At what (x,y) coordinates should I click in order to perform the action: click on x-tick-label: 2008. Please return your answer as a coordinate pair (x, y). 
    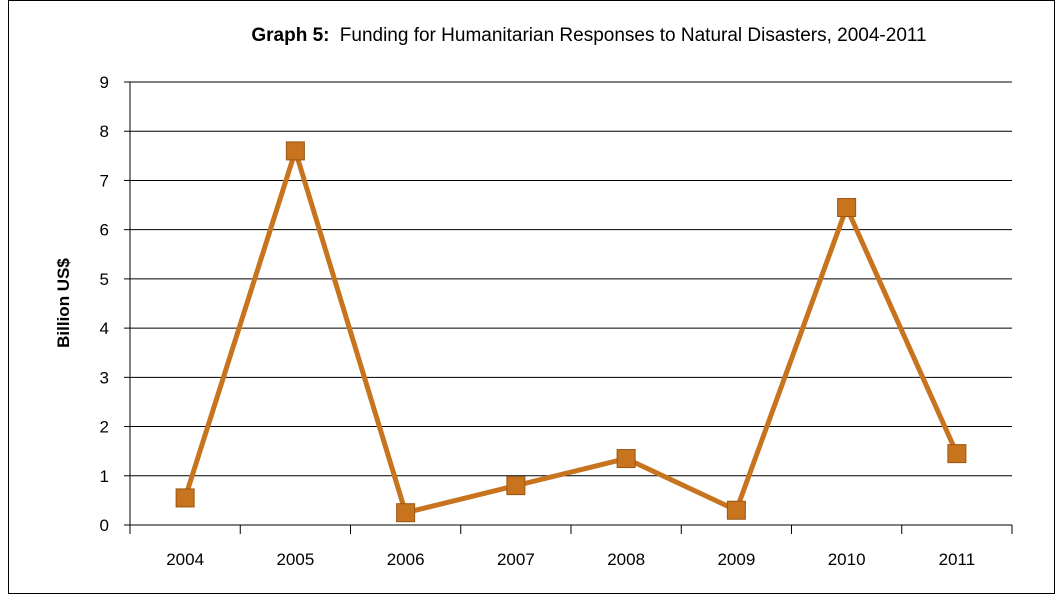
    Looking at the image, I should click on (626, 559).